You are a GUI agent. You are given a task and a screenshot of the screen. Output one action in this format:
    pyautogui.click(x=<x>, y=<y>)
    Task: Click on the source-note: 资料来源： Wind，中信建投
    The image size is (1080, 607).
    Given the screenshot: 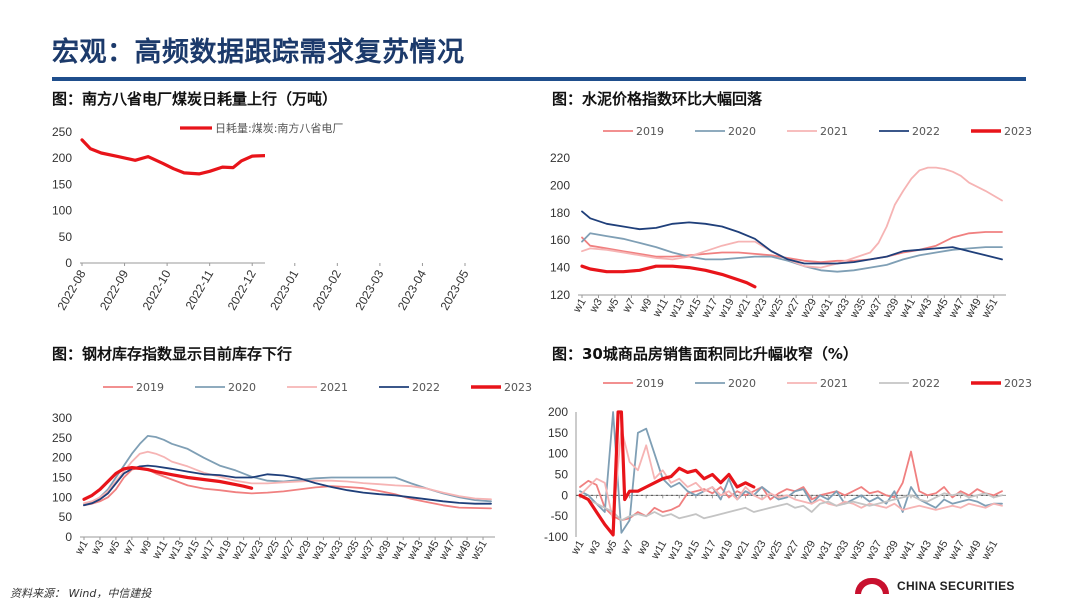 What is the action you would take?
    pyautogui.click(x=81, y=593)
    